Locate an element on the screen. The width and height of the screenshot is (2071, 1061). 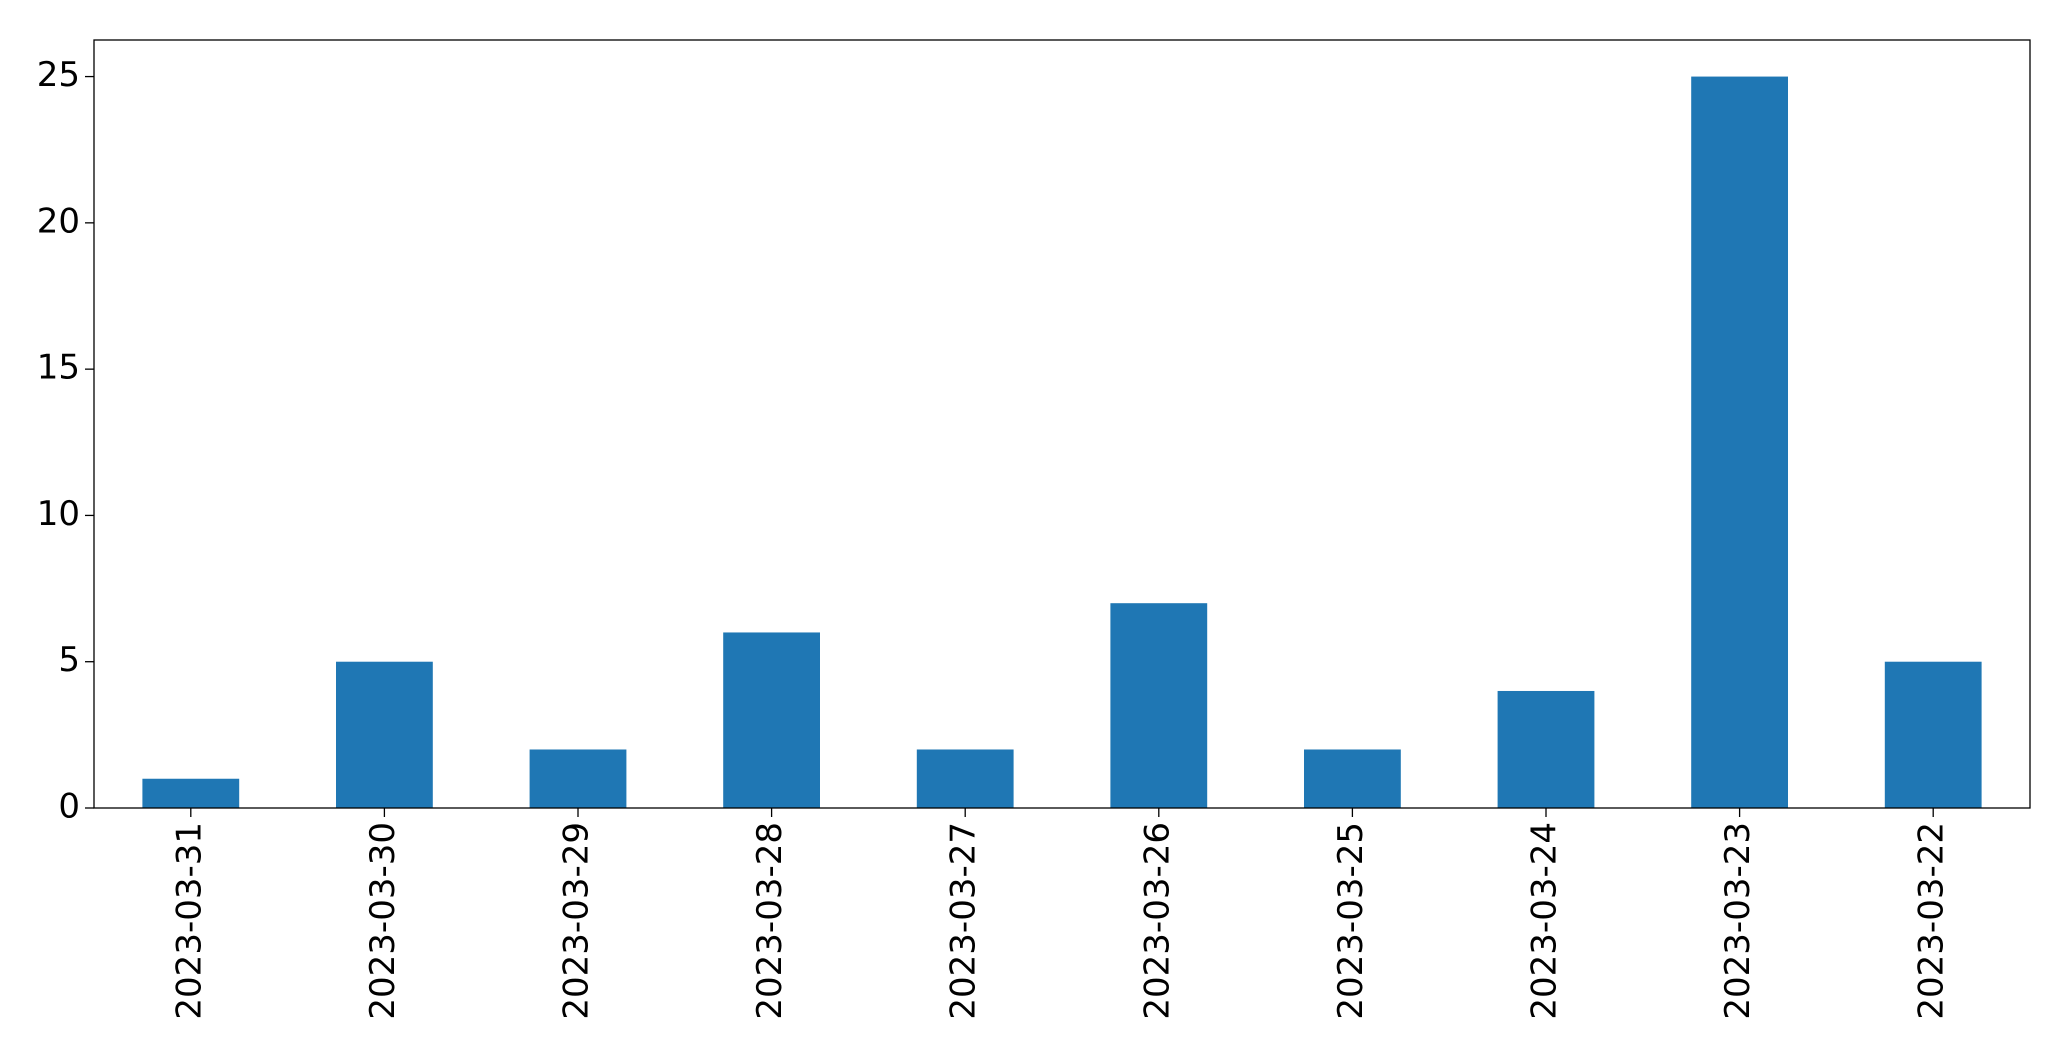
x-tick-label: 2023-03-31 is located at coordinates (189, 921).